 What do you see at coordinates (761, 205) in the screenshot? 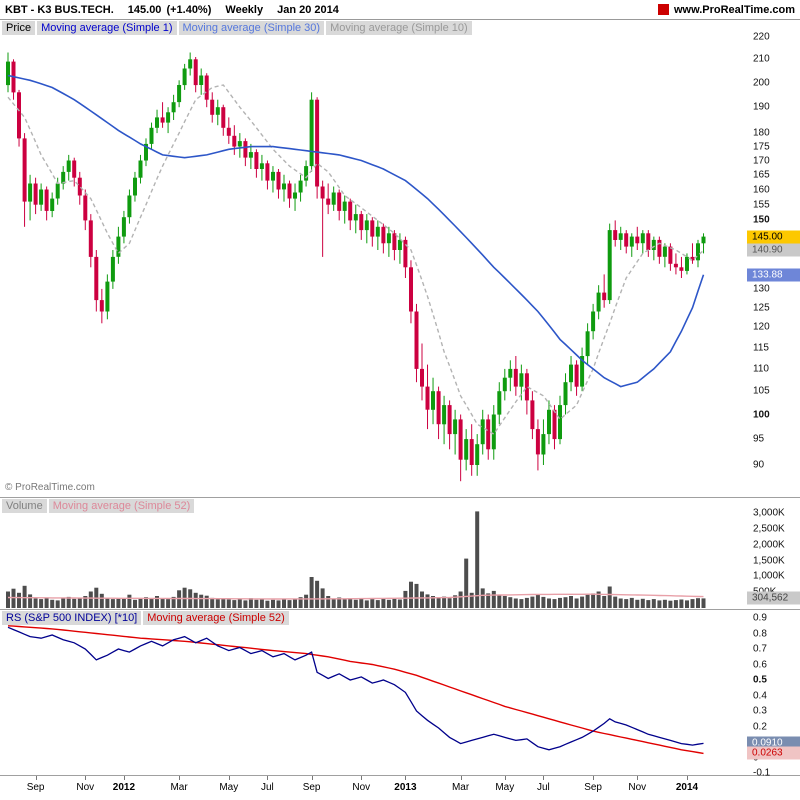
I see `price-tick-label: 155` at bounding box center [761, 205].